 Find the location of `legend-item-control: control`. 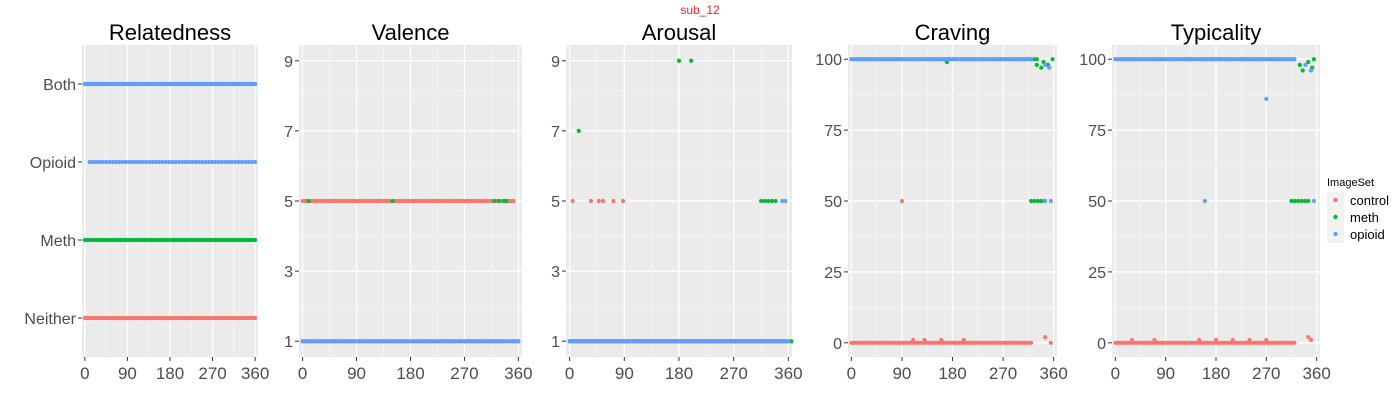

legend-item-control: control is located at coordinates (1358, 200).